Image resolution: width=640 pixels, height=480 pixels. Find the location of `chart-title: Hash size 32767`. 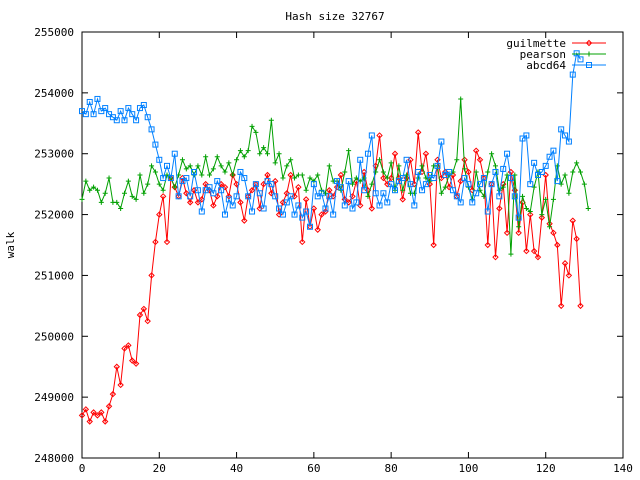

chart-title: Hash size 32767 is located at coordinates (334, 16).